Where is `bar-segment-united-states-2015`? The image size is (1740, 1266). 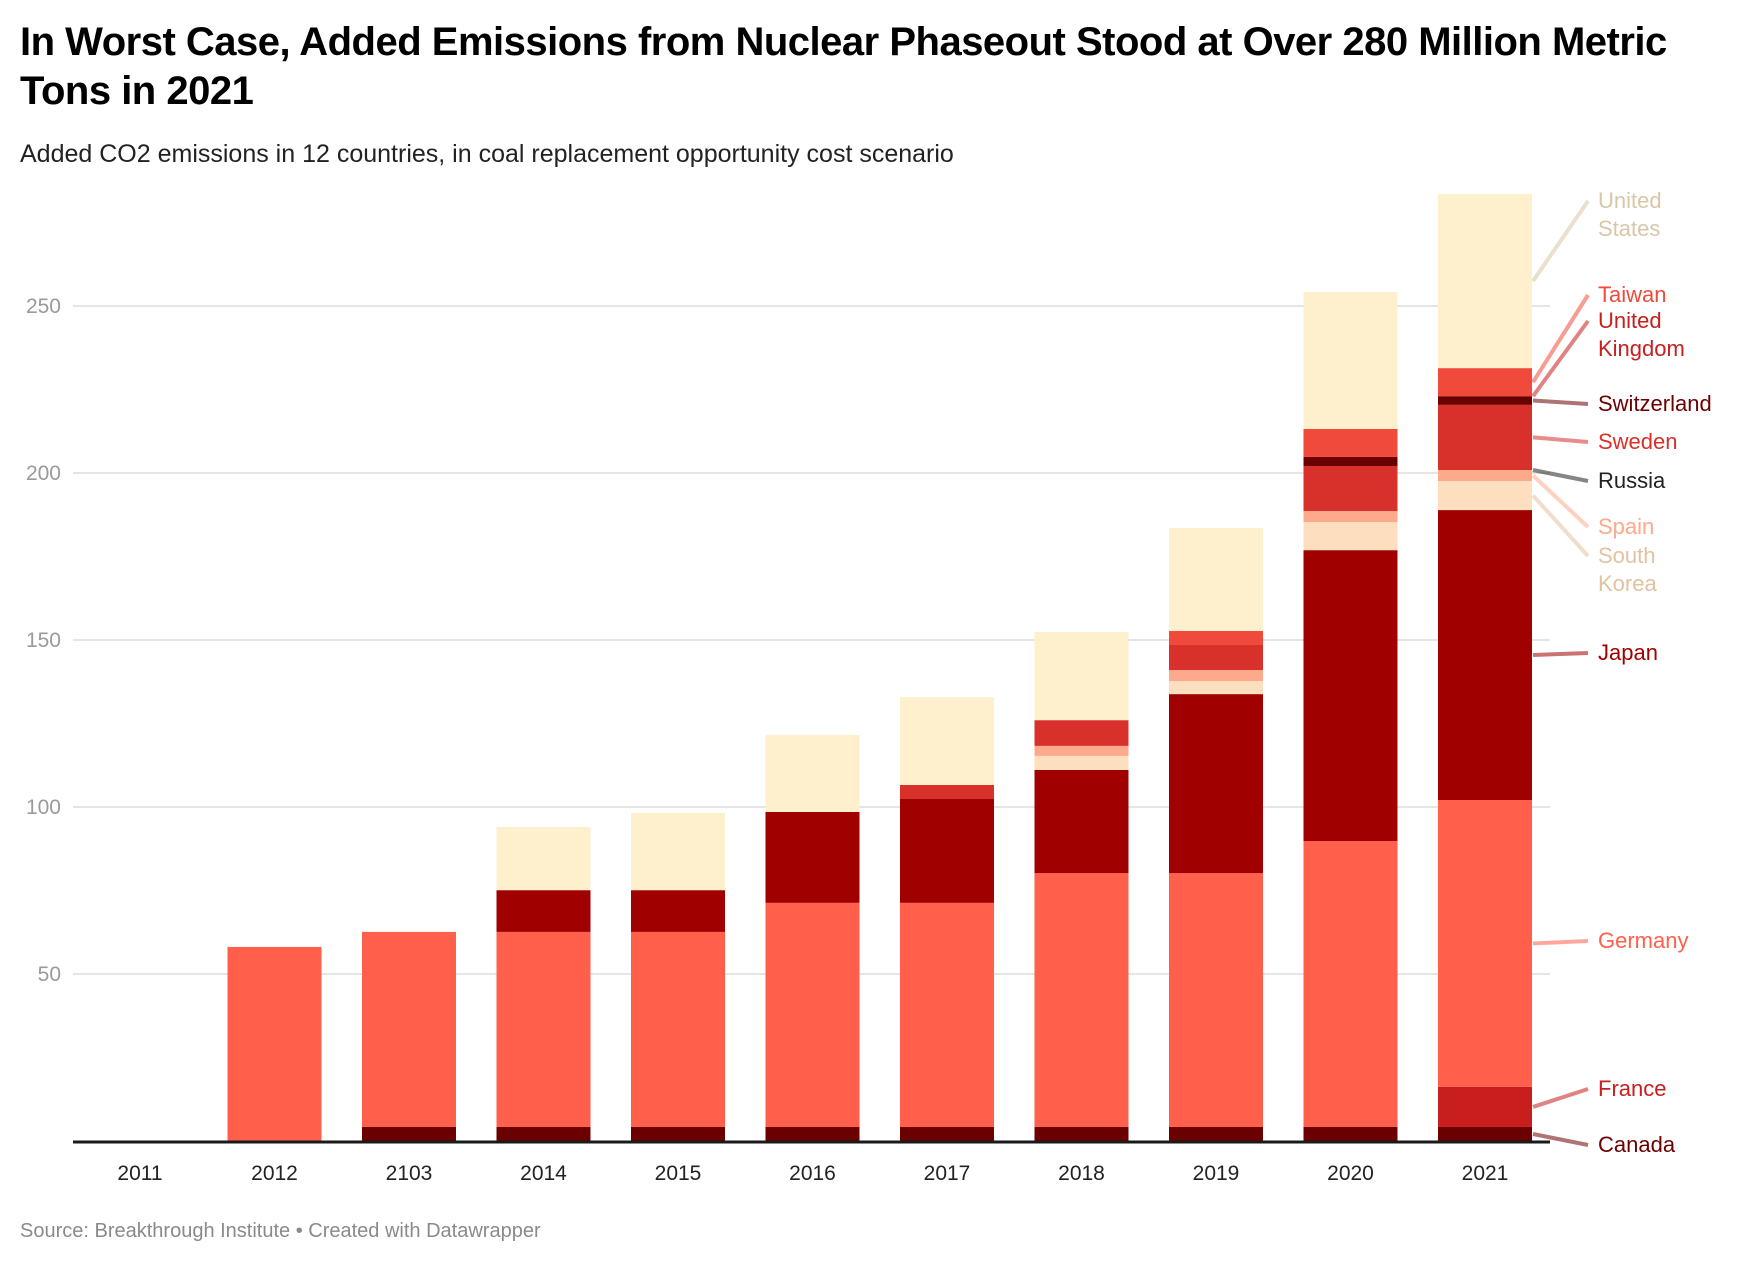
bar-segment-united-states-2015 is located at coordinates (678, 852).